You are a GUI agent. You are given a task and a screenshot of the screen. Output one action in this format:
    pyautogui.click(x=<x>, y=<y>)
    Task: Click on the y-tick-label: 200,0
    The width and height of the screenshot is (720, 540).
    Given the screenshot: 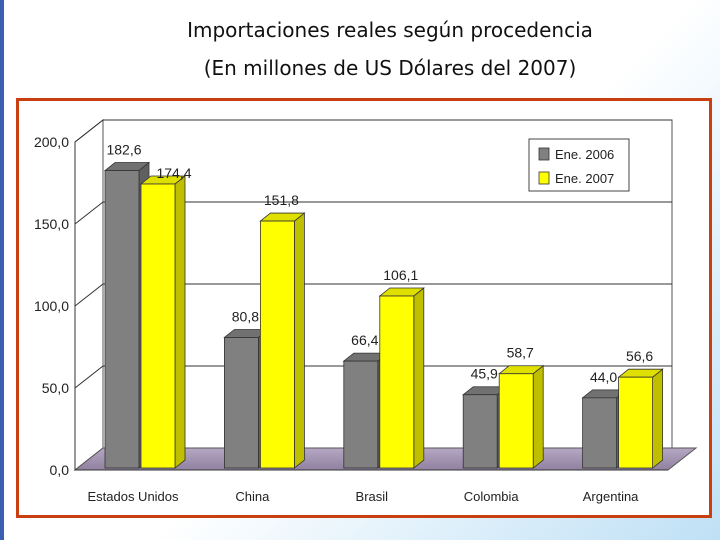 What is the action you would take?
    pyautogui.click(x=51, y=142)
    